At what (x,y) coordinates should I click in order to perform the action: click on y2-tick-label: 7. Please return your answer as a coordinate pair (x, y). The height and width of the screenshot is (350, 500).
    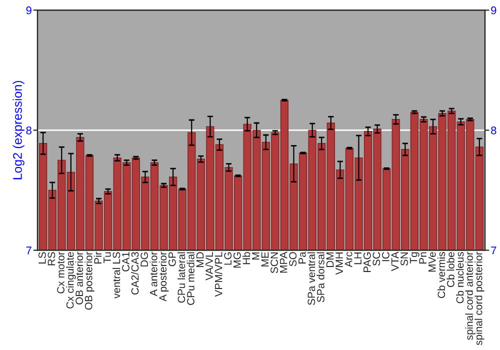
    Looking at the image, I should click on (493, 250).